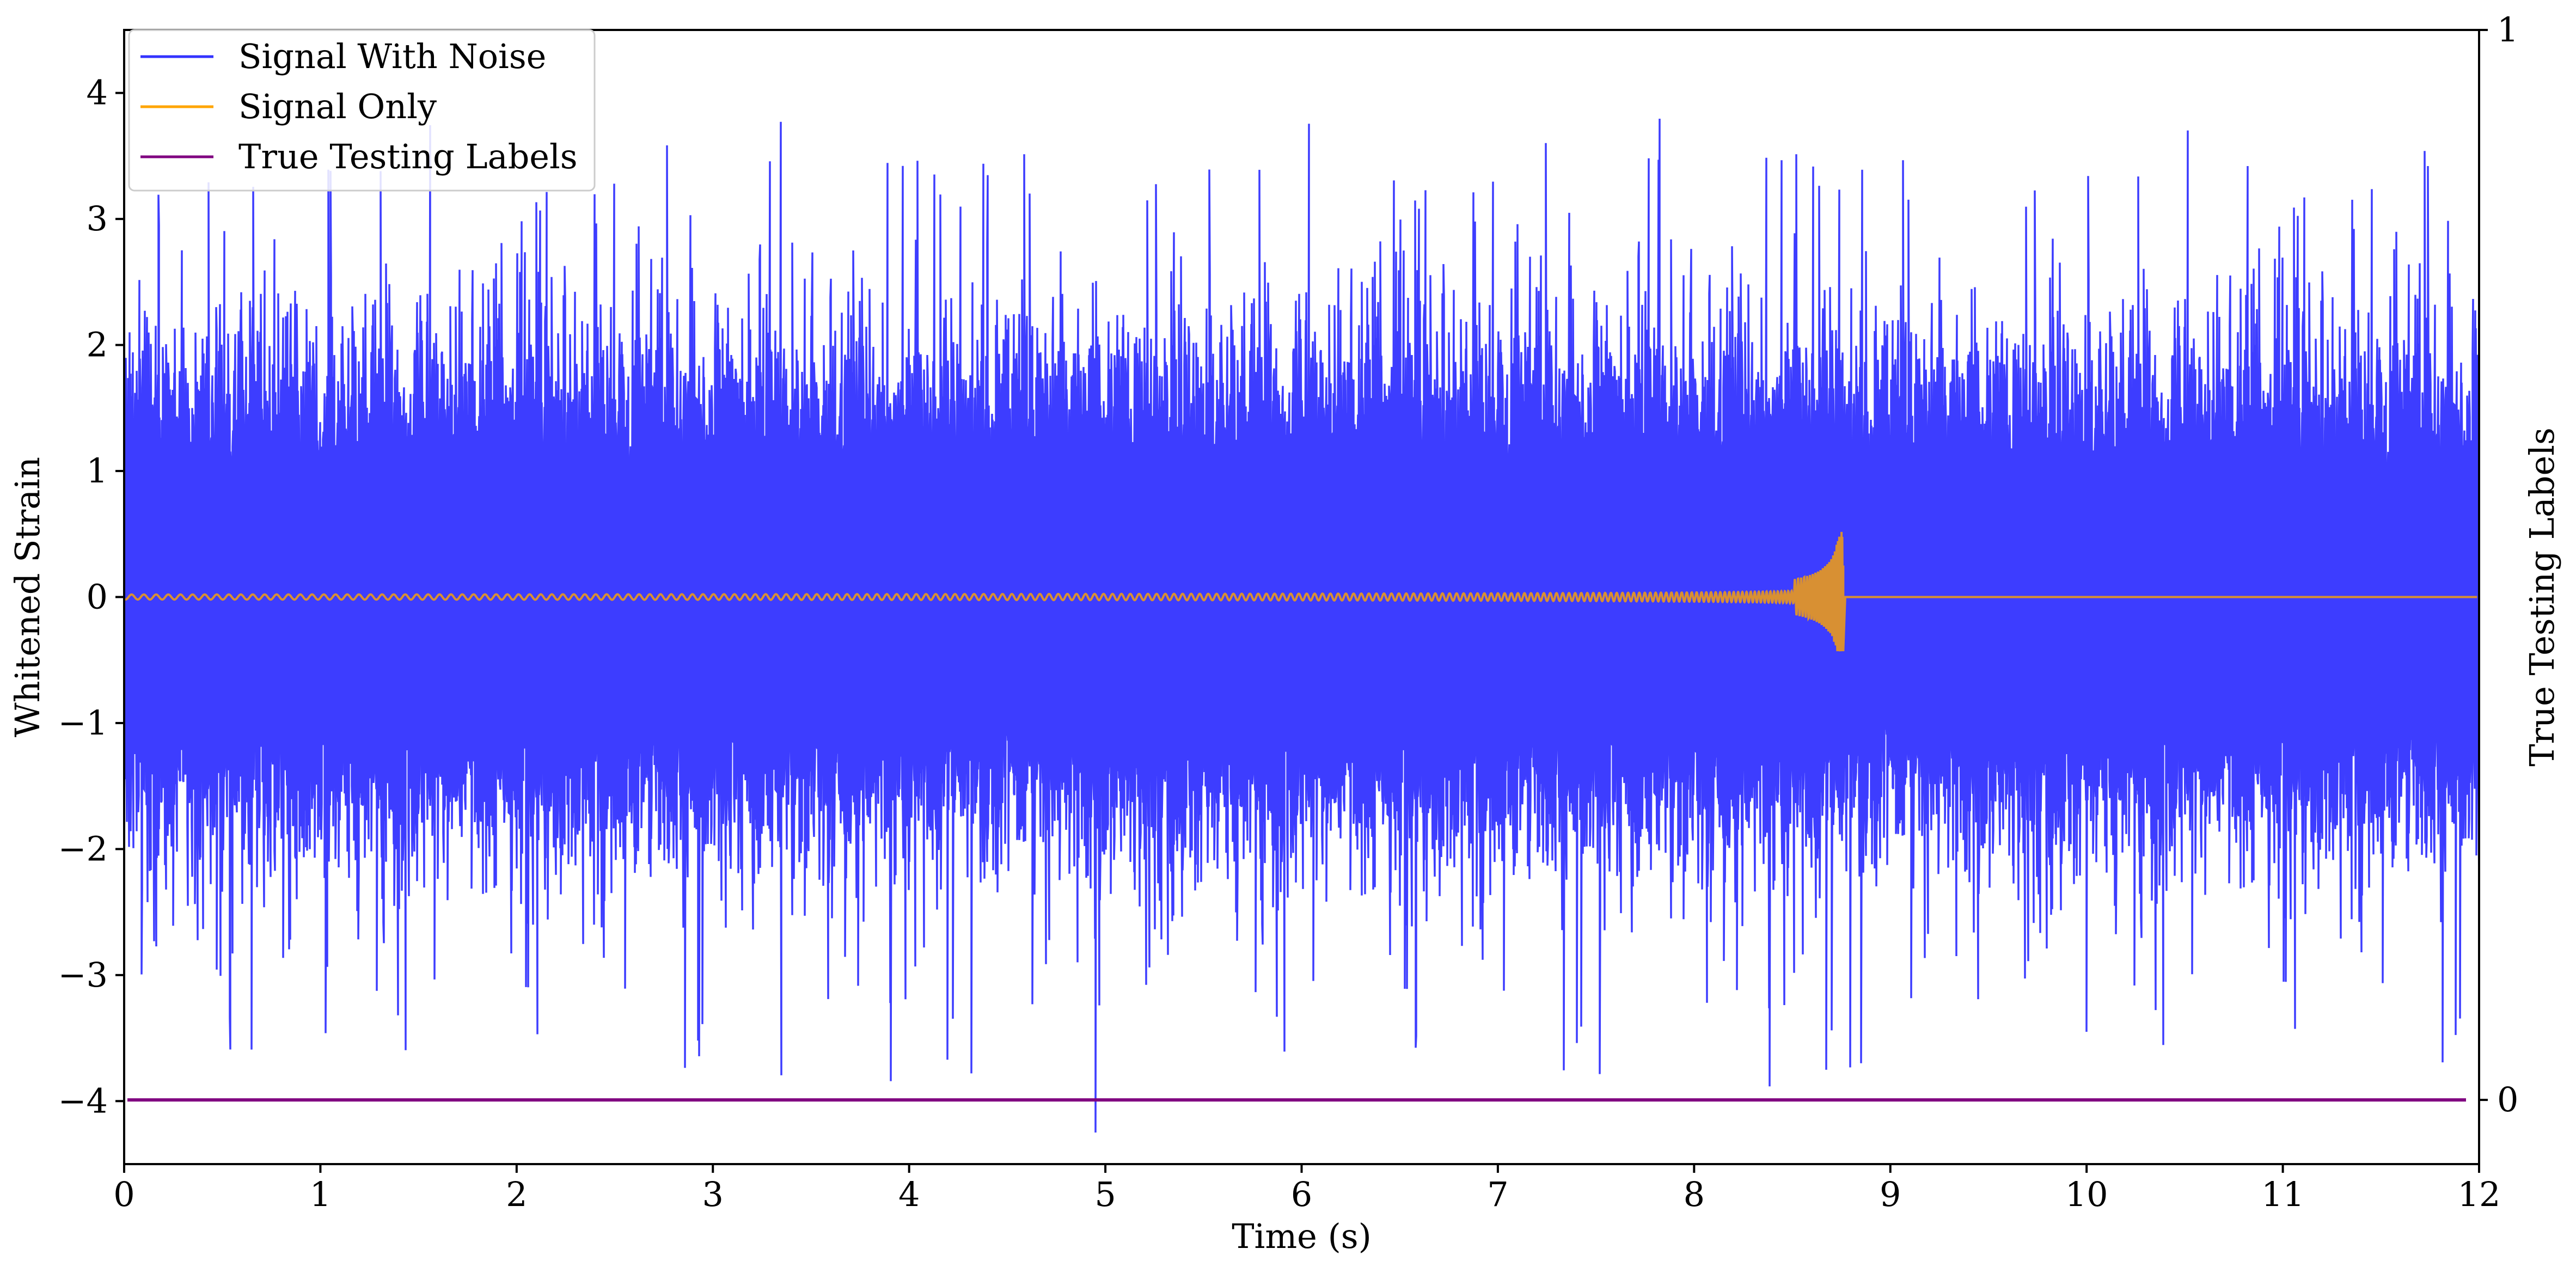 The image size is (2576, 1273). I want to click on y-right-tick-label: 1, so click(2507, 30).